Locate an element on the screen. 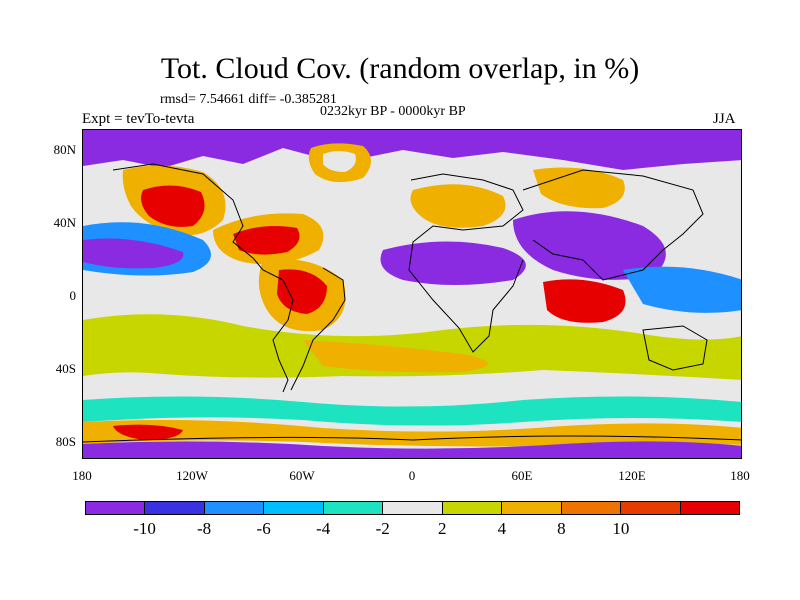 Image resolution: width=800 pixels, height=600 pixels. lon-tick-0: 0 is located at coordinates (412, 475).